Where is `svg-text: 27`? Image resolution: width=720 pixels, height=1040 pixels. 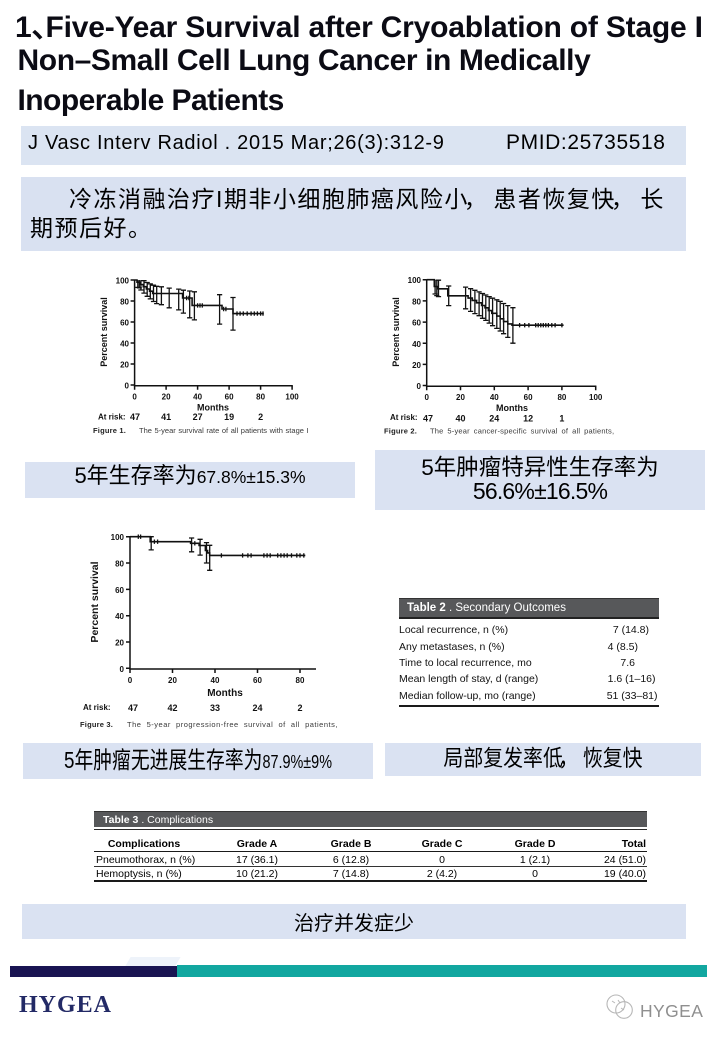 svg-text: 27 is located at coordinates (198, 417).